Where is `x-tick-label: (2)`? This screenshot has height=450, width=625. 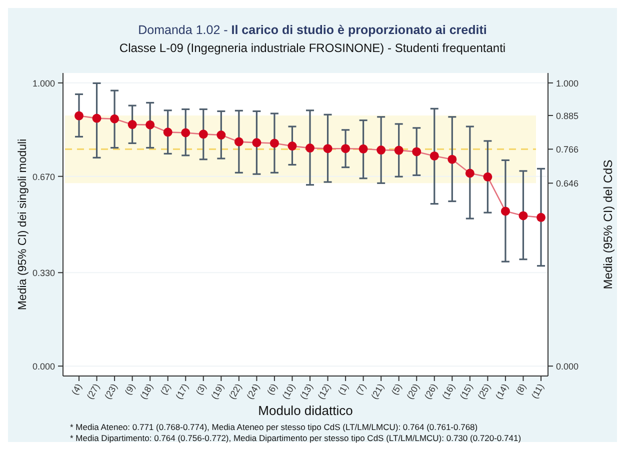
x-tick-label: (2) is located at coordinates (165, 389).